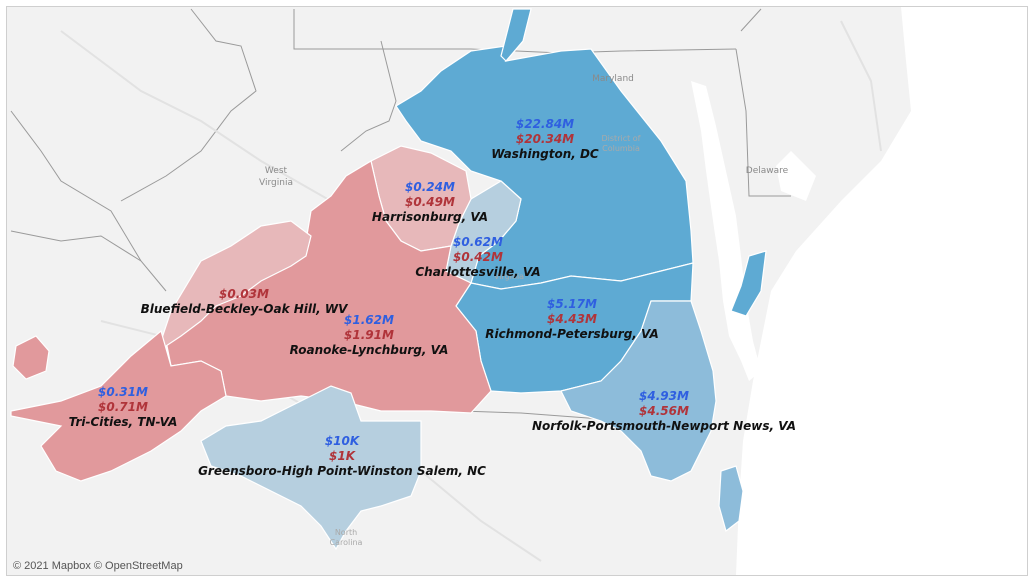 This screenshot has width=1032, height=580. I want to click on label-dc-l1: District of, so click(621, 138).